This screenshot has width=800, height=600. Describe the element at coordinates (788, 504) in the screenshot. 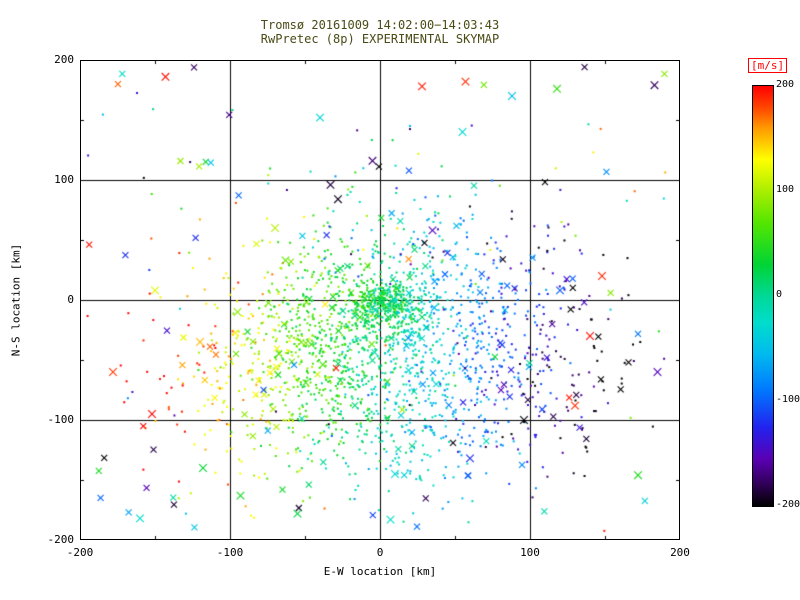

I see `colorbar-tick-label: -200` at that location.